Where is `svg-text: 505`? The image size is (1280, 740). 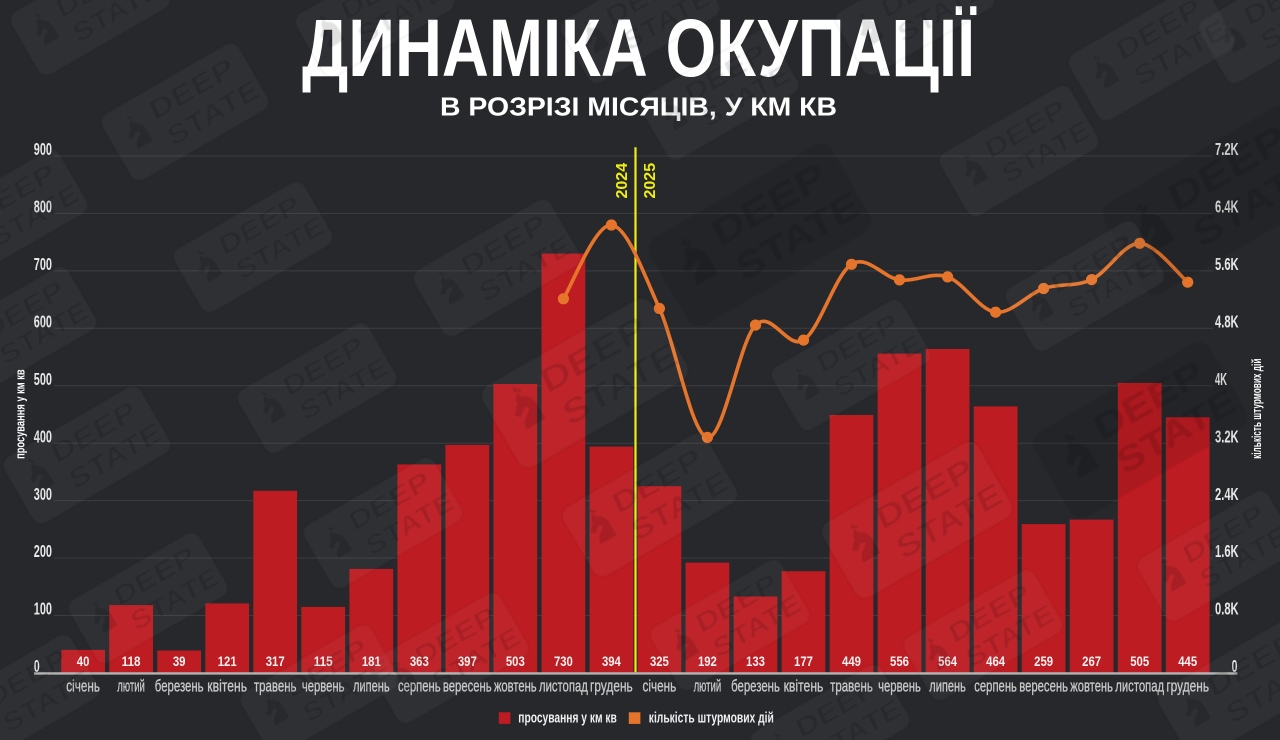 svg-text: 505 is located at coordinates (1139, 661).